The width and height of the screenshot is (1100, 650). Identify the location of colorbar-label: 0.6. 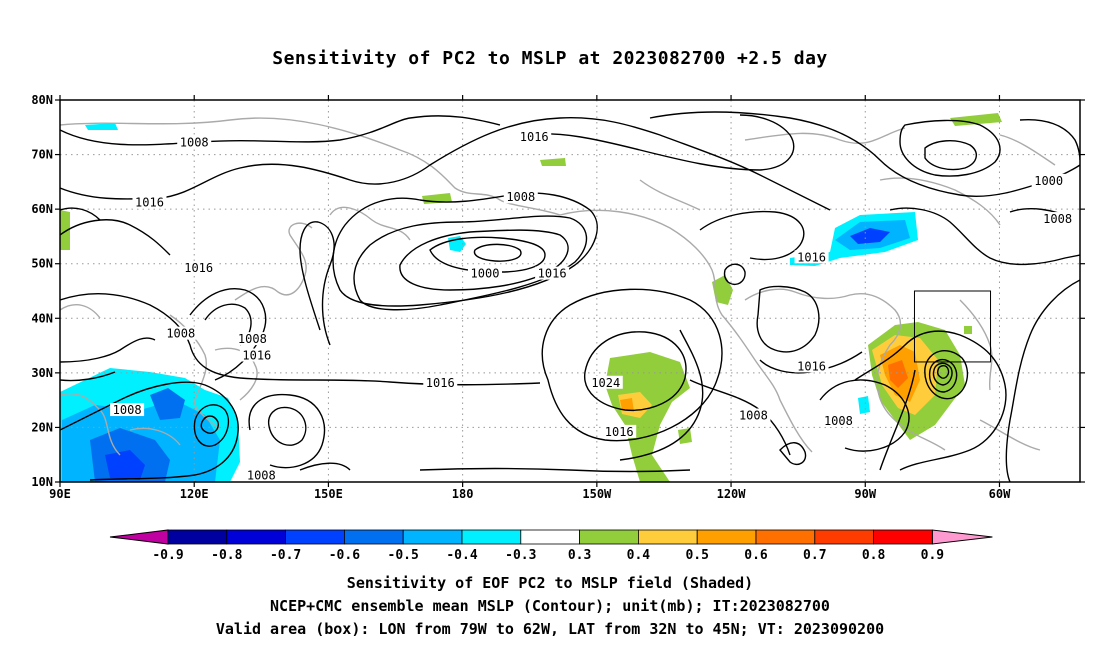
(756, 555).